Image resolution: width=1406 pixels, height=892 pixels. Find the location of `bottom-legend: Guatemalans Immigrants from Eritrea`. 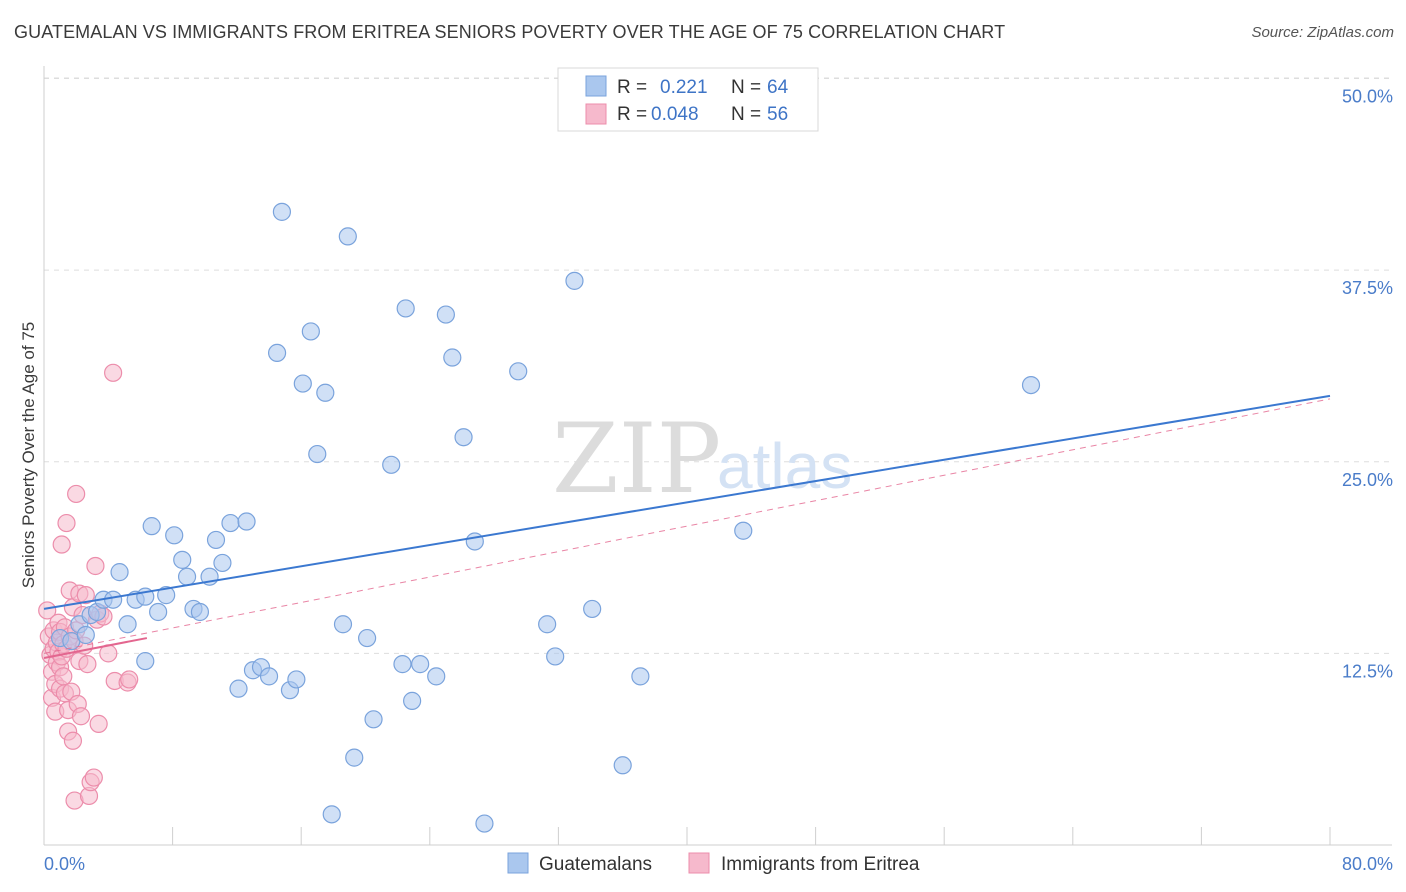

bottom-legend: Guatemalans Immigrants from Eritrea is located at coordinates (713, 863).